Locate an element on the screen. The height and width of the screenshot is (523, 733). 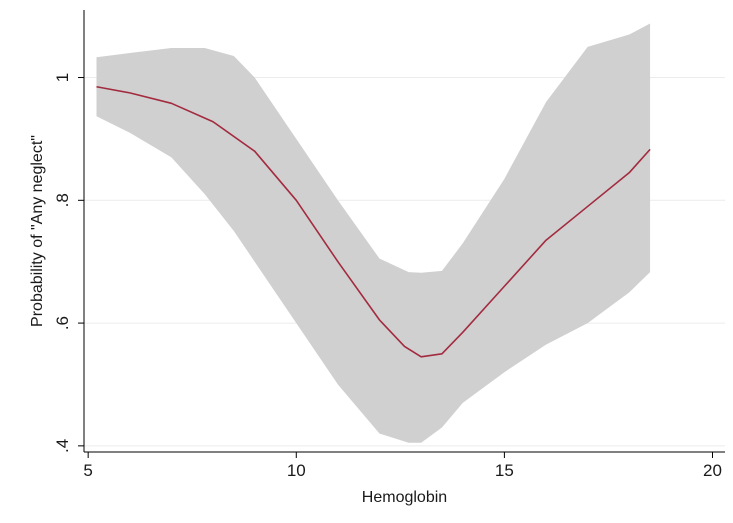
y-axis-title: Probability of "Any neglect" is located at coordinates (37, 231).